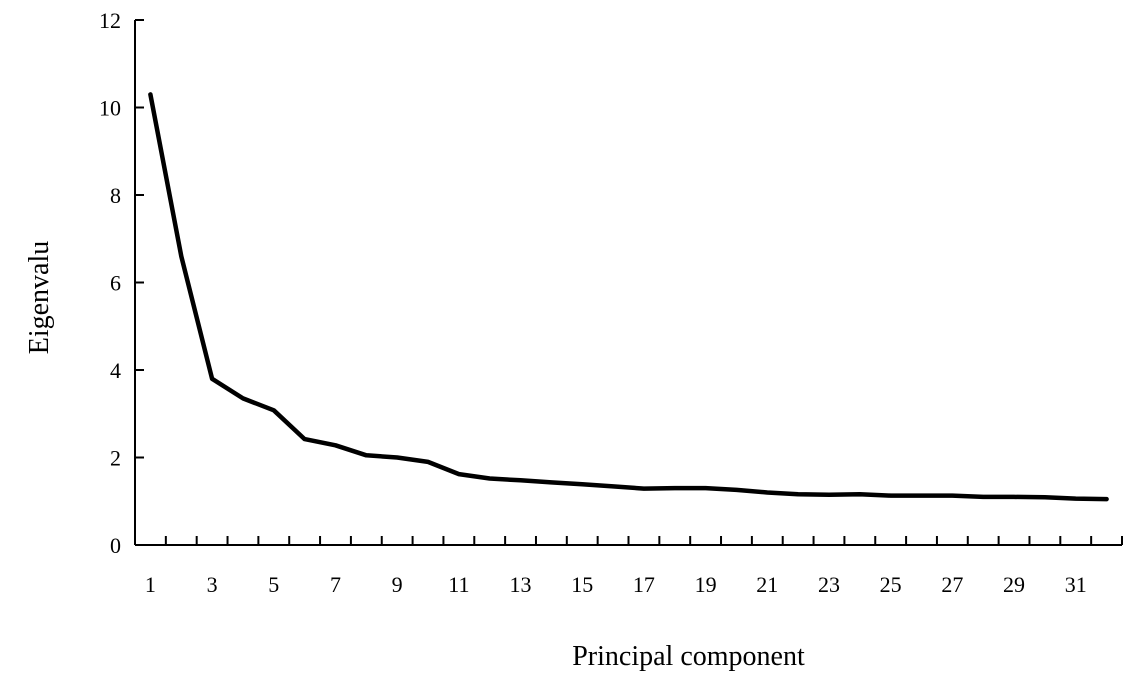  Describe the element at coordinates (644, 584) in the screenshot. I see `x-tick-label: 17` at that location.